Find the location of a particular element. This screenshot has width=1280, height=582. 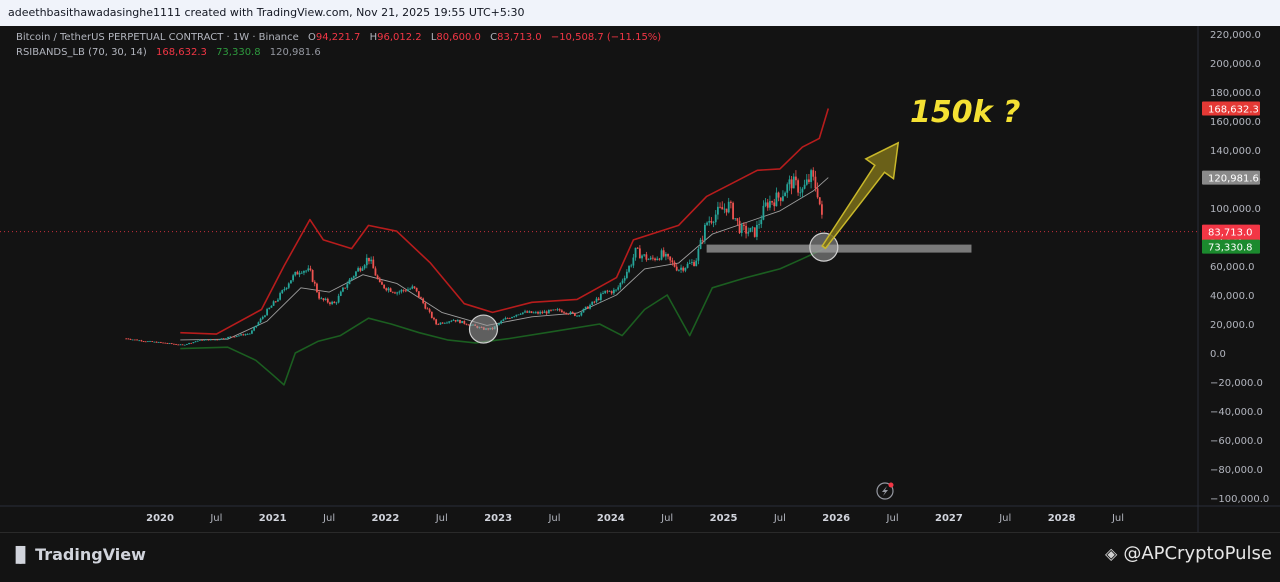

tradingview-logo: ▐▌ TradingView is located at coordinates (78, 554).